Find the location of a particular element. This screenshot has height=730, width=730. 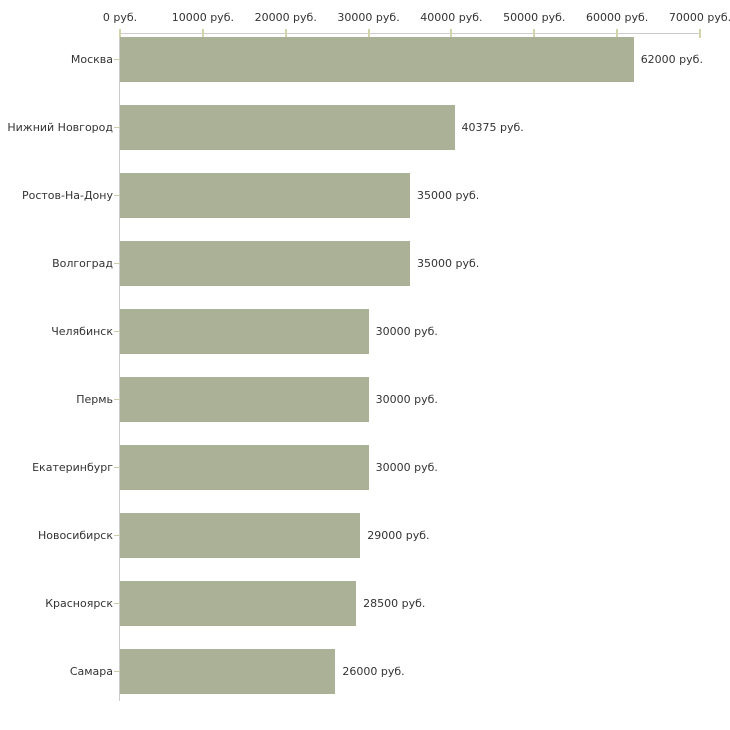

x-axis-tick-label: 10000 руб. is located at coordinates (202, 17).